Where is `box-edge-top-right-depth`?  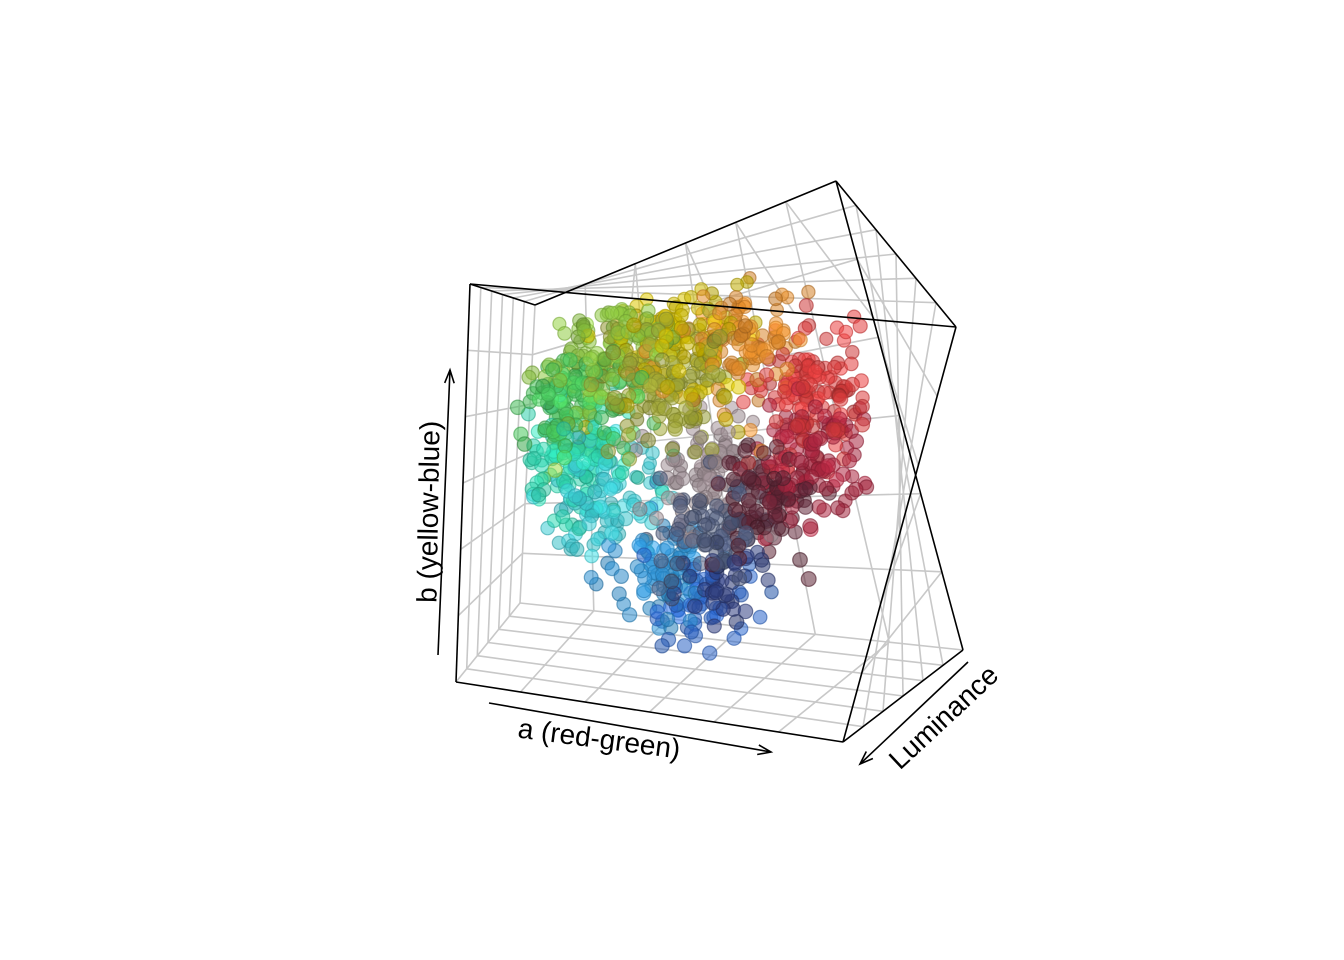 box-edge-top-right-depth is located at coordinates (896, 254).